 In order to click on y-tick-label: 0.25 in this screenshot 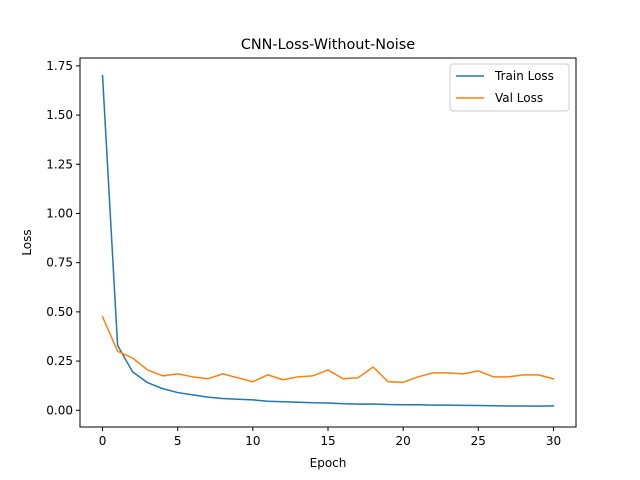, I will do `click(59, 361)`.